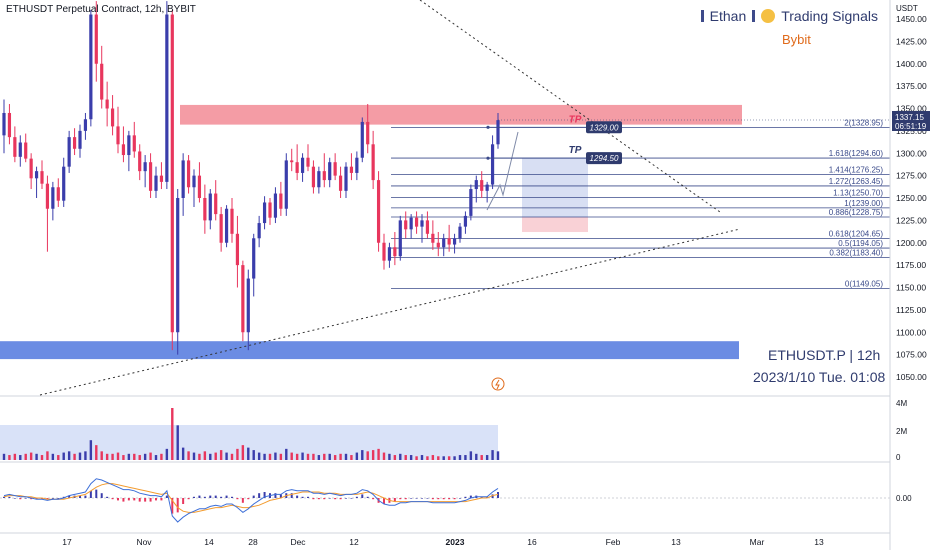 The image size is (932, 555). I want to click on price-tick-label: 1200.00, so click(911, 243).